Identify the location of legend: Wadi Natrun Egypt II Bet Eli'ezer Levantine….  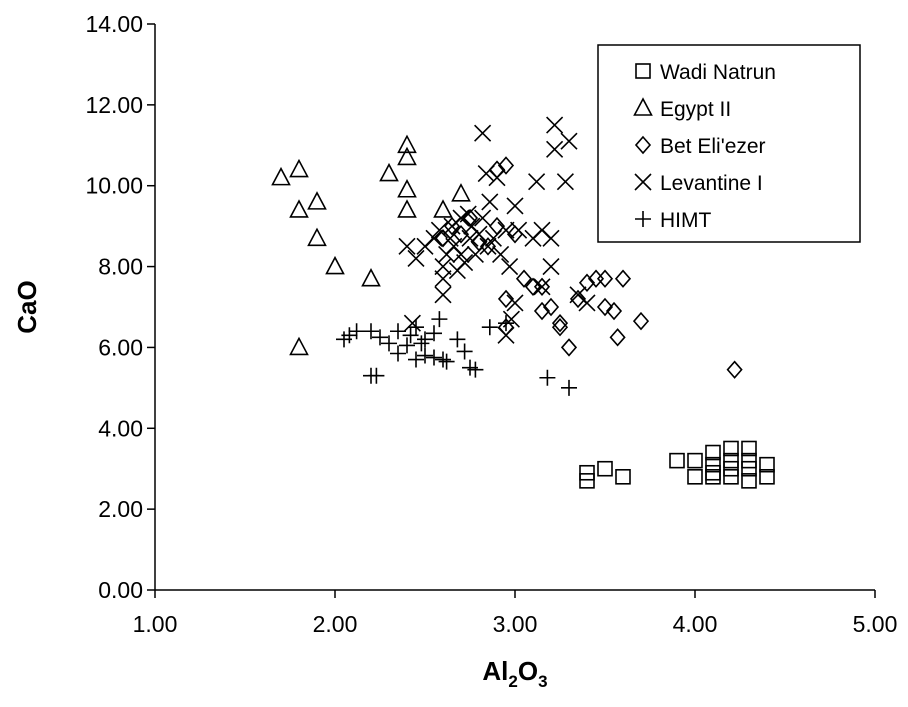
(729, 143).